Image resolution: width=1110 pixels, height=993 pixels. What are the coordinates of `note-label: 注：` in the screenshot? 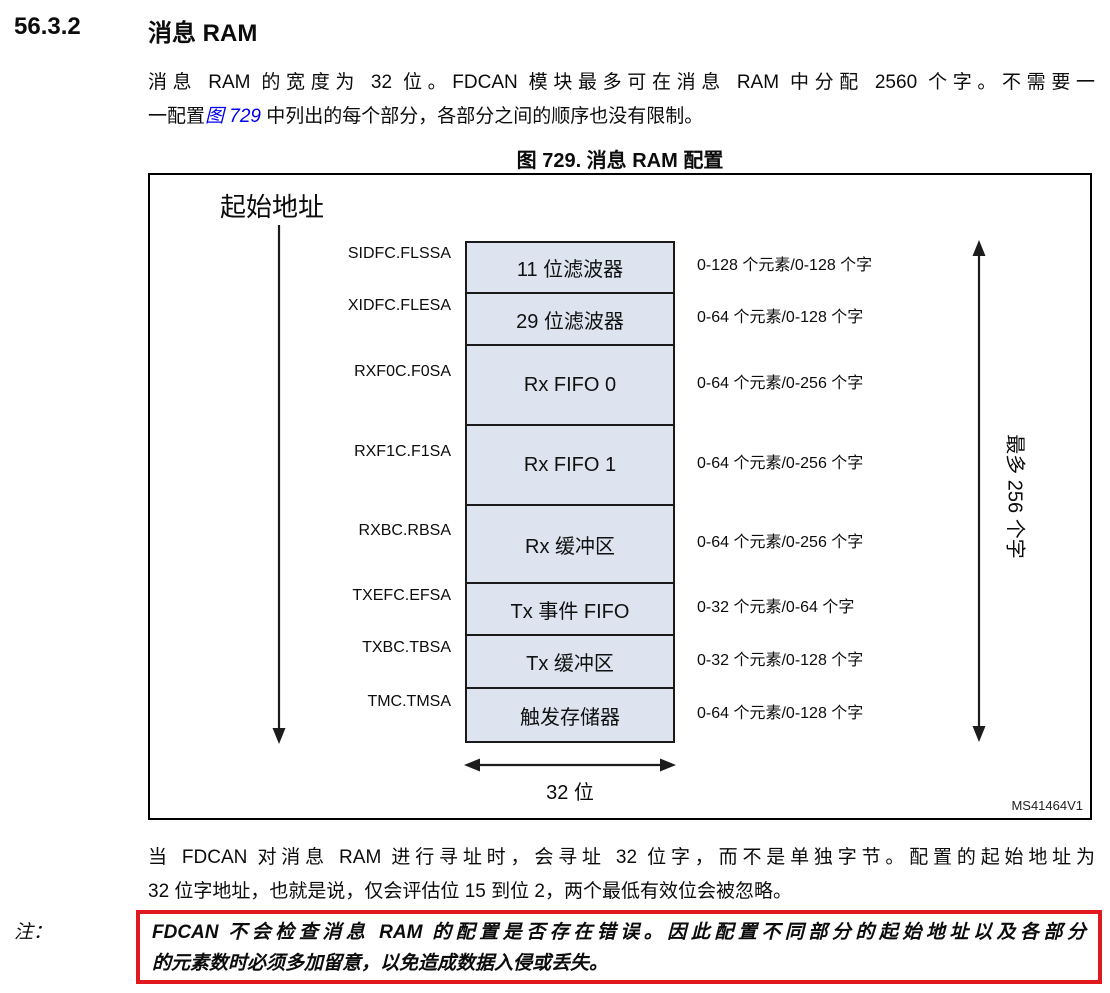 It's located at (33, 932).